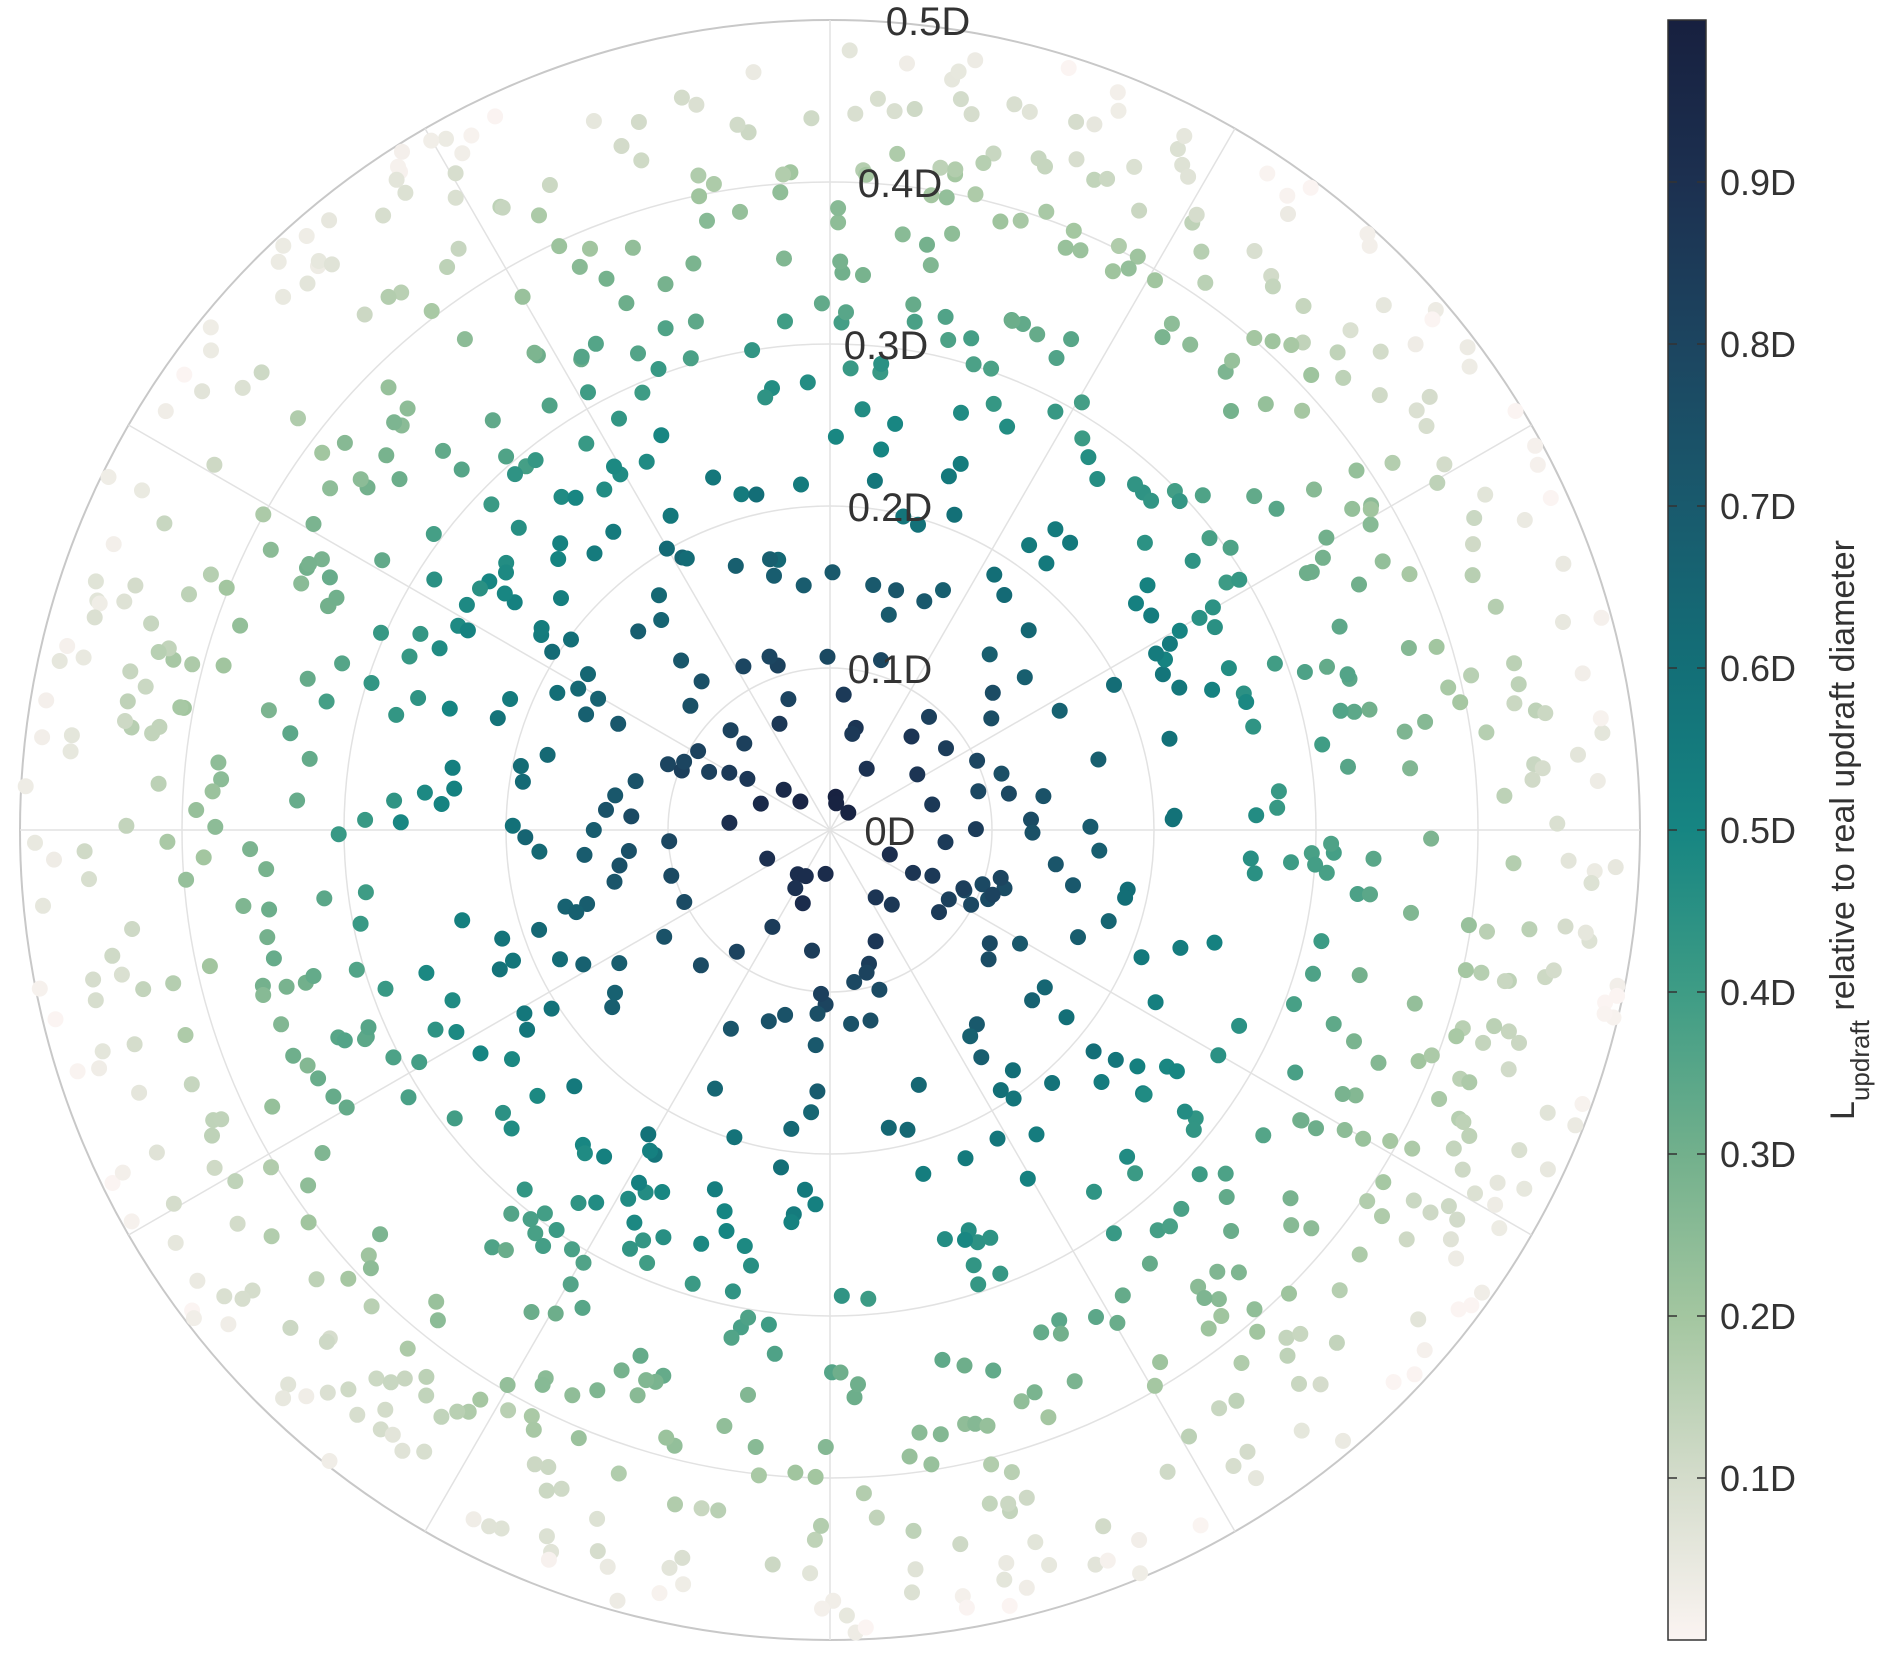 The image size is (1892, 1661). Describe the element at coordinates (1758, 668) in the screenshot. I see `colorbar-tick-label: 0.6D` at that location.